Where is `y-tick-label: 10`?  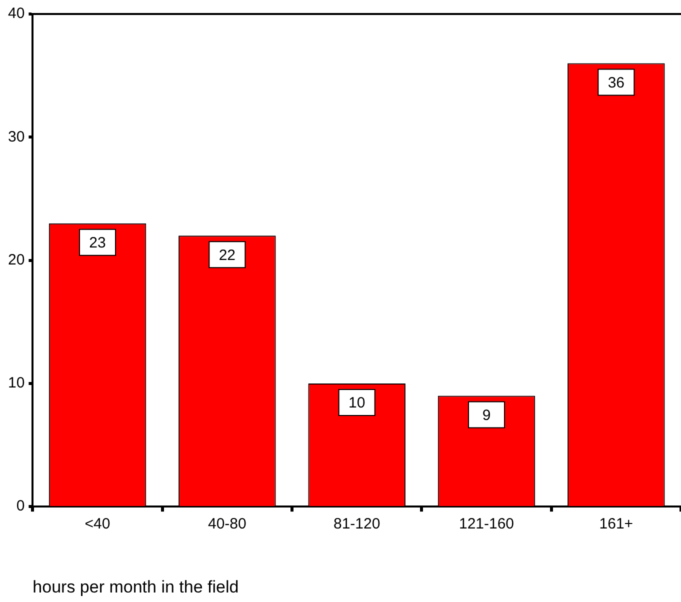
y-tick-label: 10 is located at coordinates (16, 383).